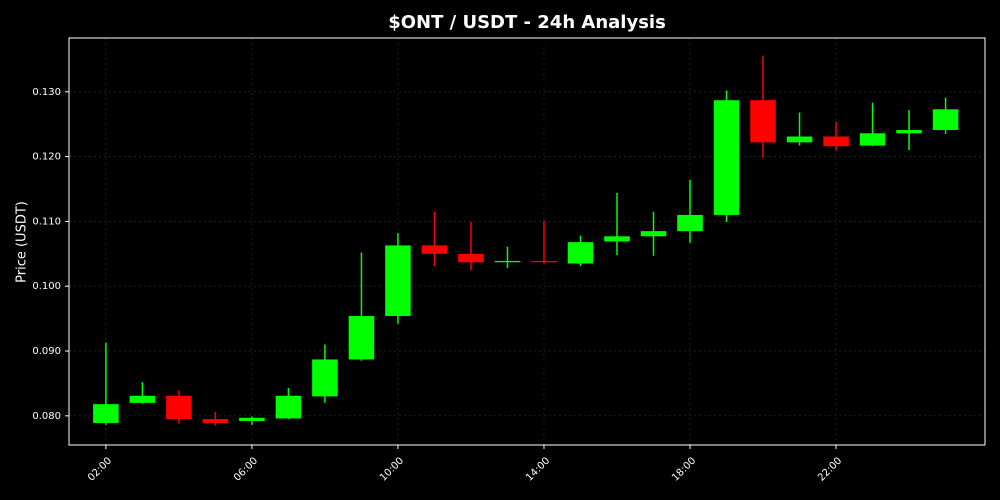  I want to click on y-tick-label: 0.080, so click(46, 416).